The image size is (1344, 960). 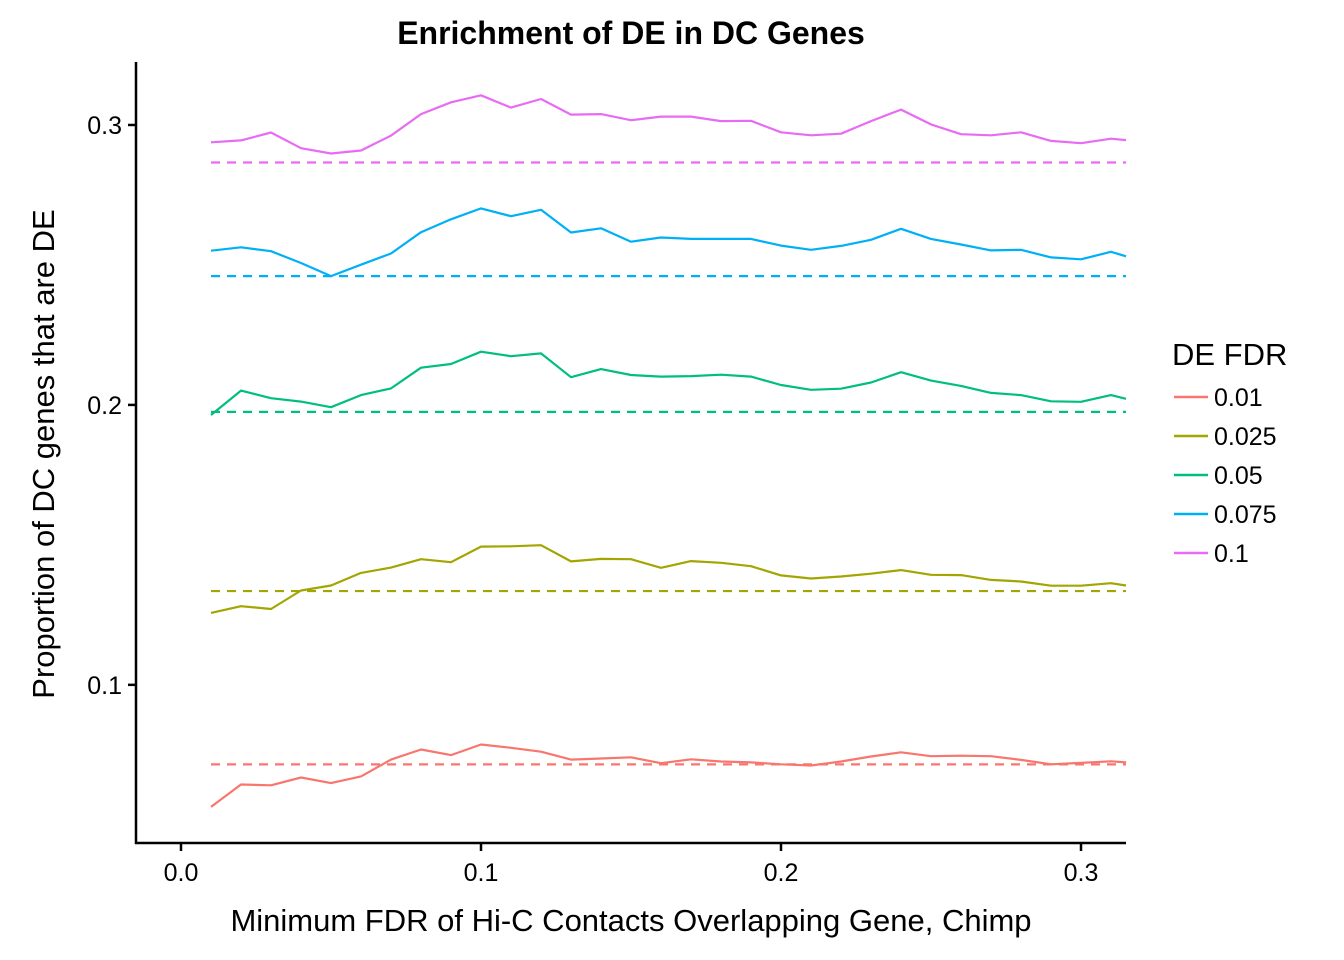 I want to click on legend-label: 0.025, so click(x=1245, y=437).